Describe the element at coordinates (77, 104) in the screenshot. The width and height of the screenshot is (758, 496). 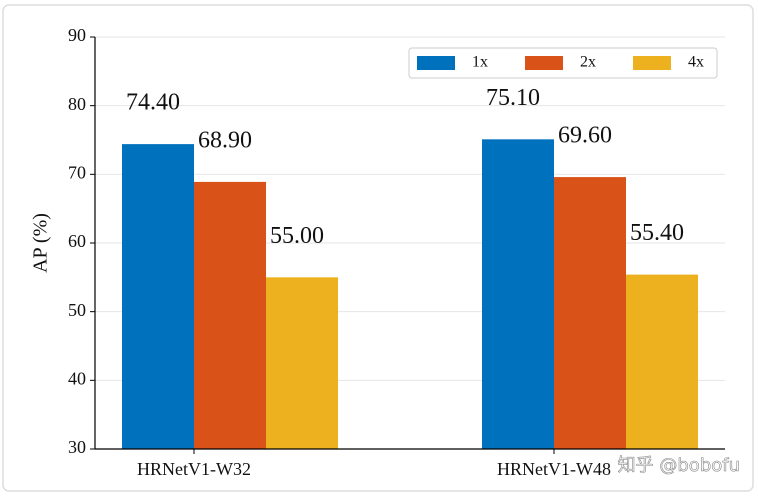
I see `y-tick-label: 80` at that location.